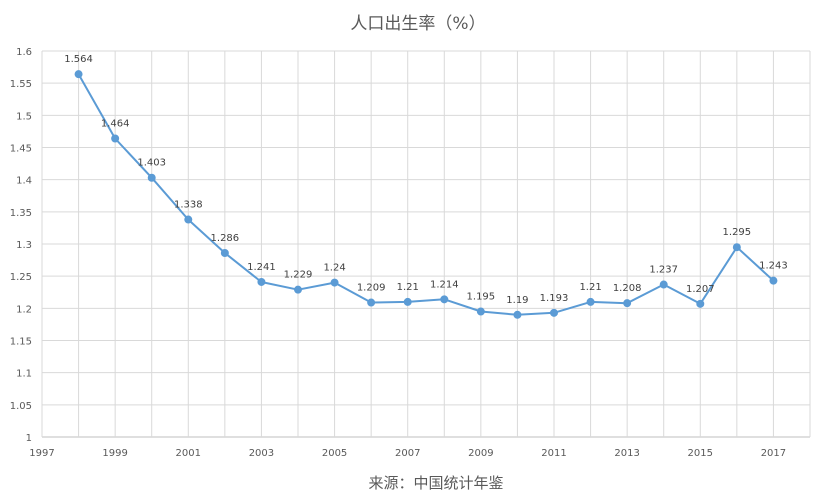 Image resolution: width=837 pixels, height=502 pixels. Describe the element at coordinates (444, 284) in the screenshot. I see `data-label: 1.214` at that location.